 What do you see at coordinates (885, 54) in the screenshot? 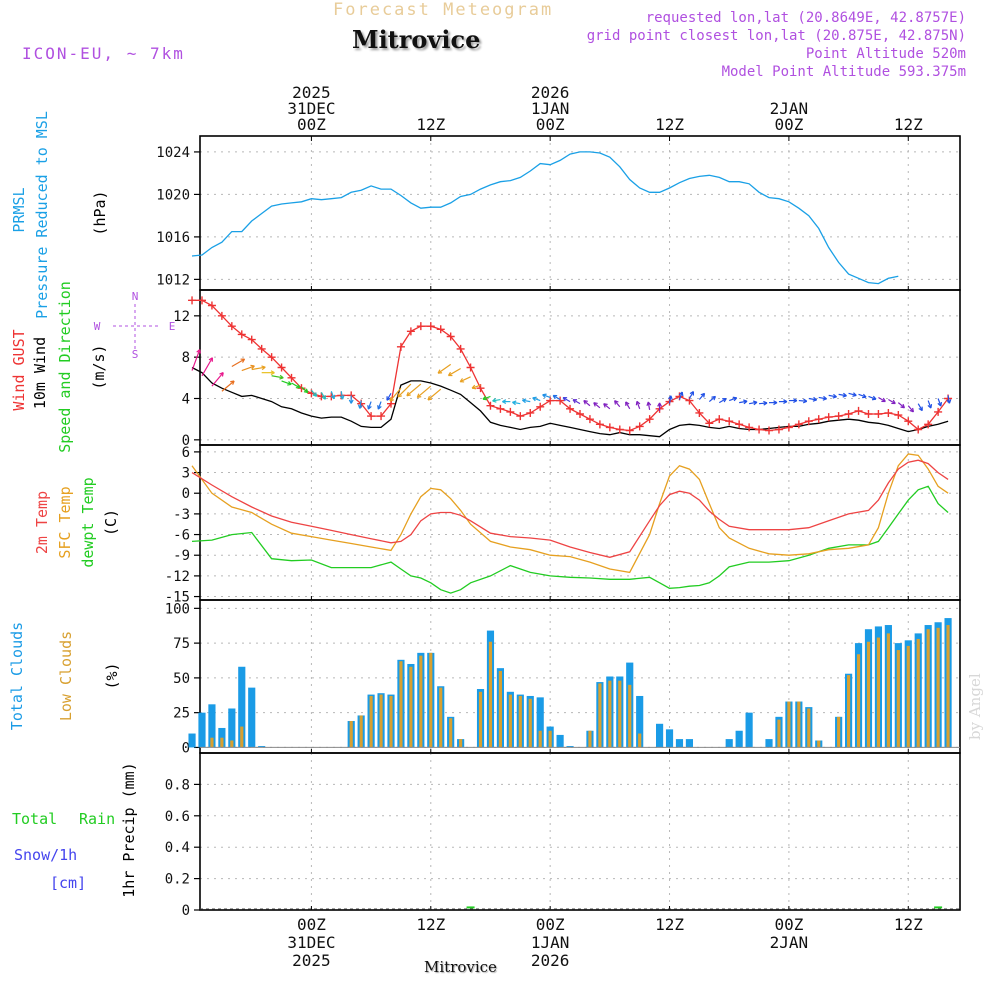
I see `point-altitude: Point Altitude 520m` at bounding box center [885, 54].